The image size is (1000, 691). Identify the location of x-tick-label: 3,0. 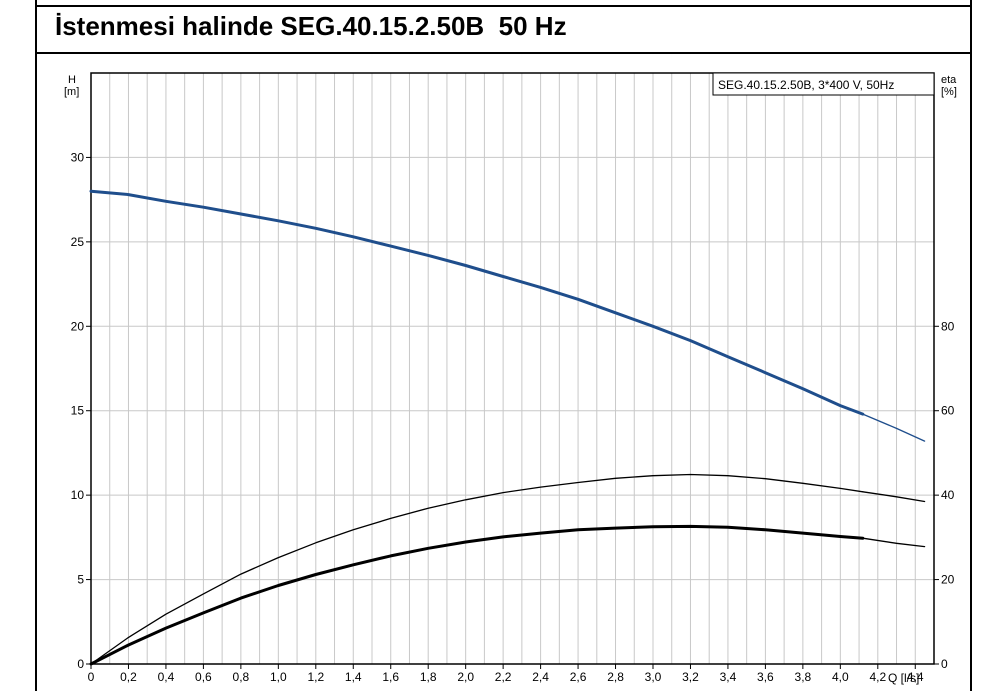
(653, 677).